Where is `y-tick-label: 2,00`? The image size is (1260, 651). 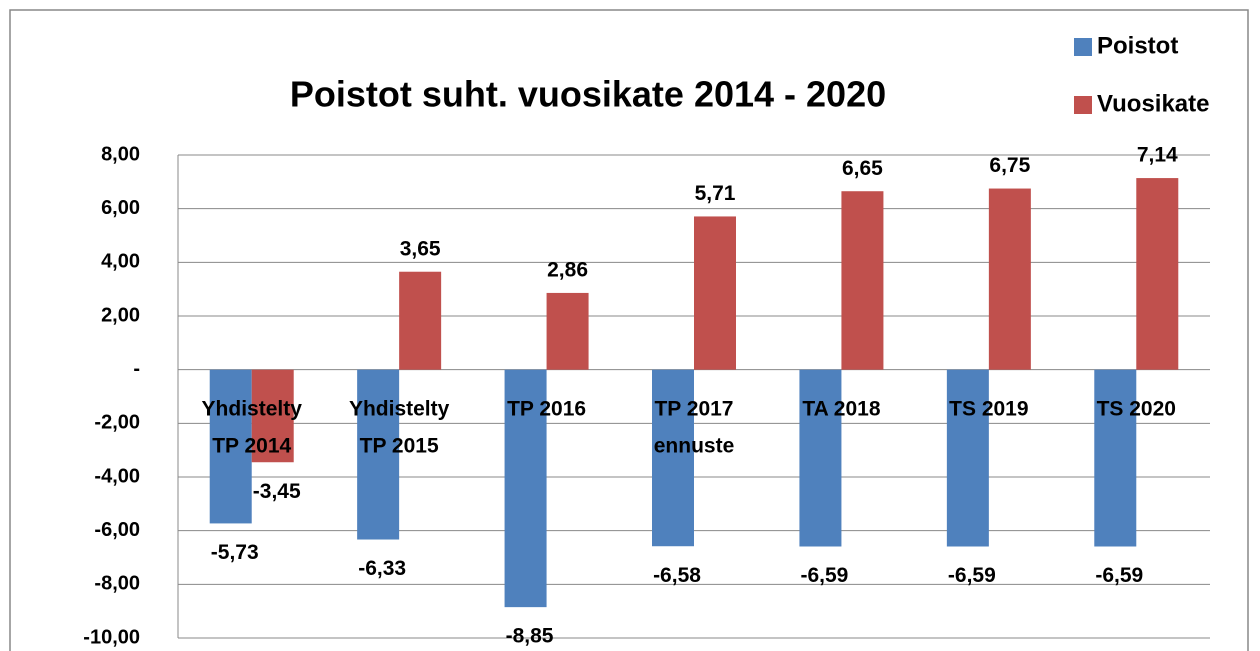 y-tick-label: 2,00 is located at coordinates (120, 315).